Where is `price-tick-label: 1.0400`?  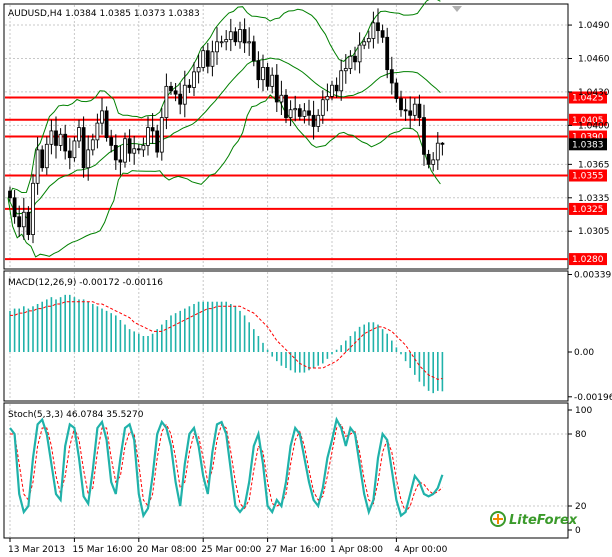 price-tick-label: 1.0400 is located at coordinates (594, 126).